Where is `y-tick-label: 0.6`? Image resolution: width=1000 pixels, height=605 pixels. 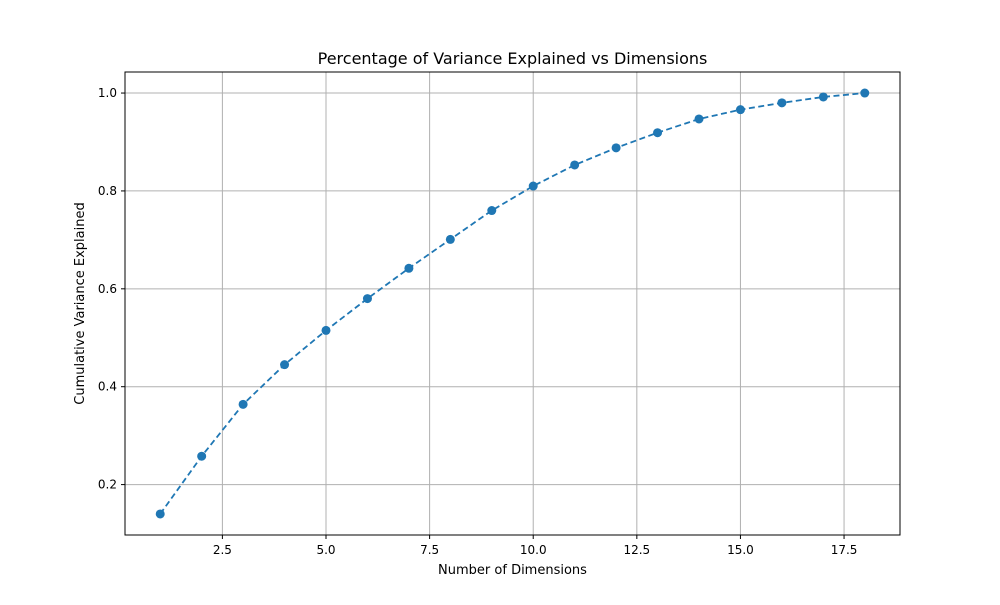 y-tick-label: 0.6 is located at coordinates (107, 289).